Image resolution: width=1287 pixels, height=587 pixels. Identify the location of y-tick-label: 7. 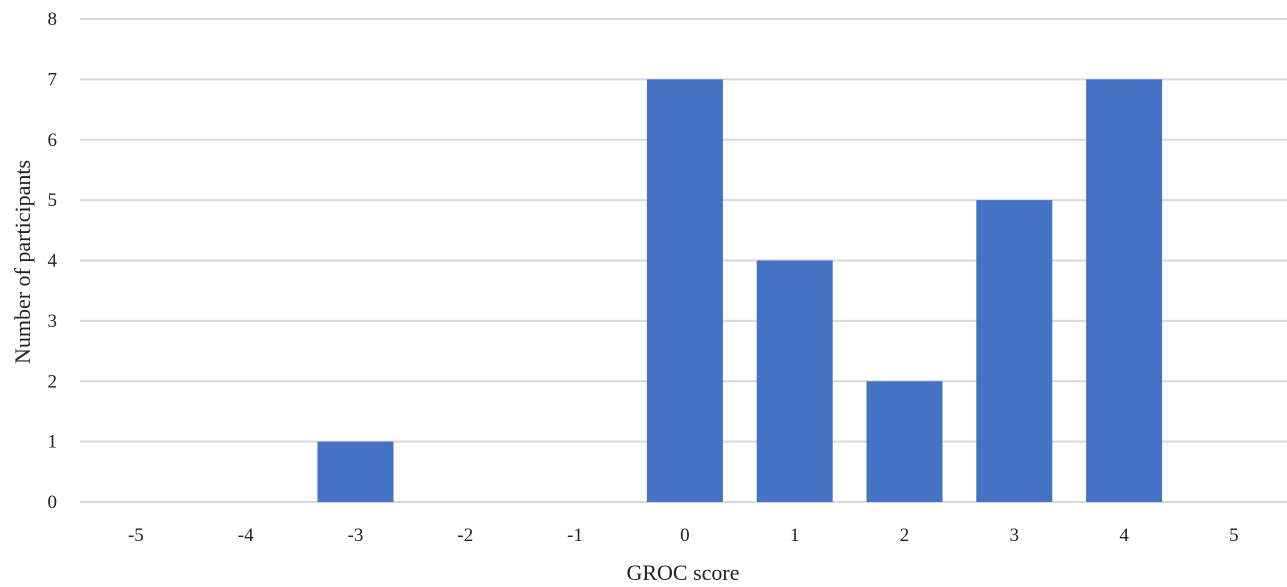
(53, 79).